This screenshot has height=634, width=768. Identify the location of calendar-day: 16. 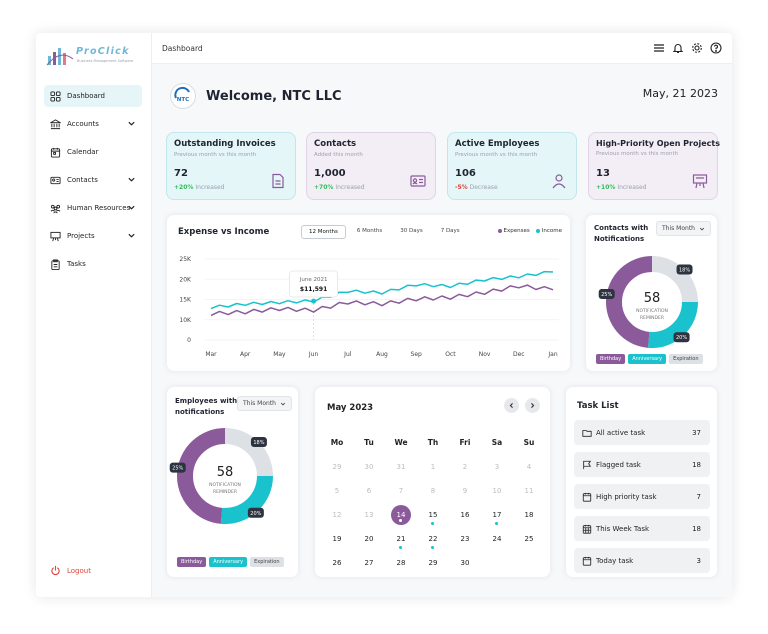
(465, 515).